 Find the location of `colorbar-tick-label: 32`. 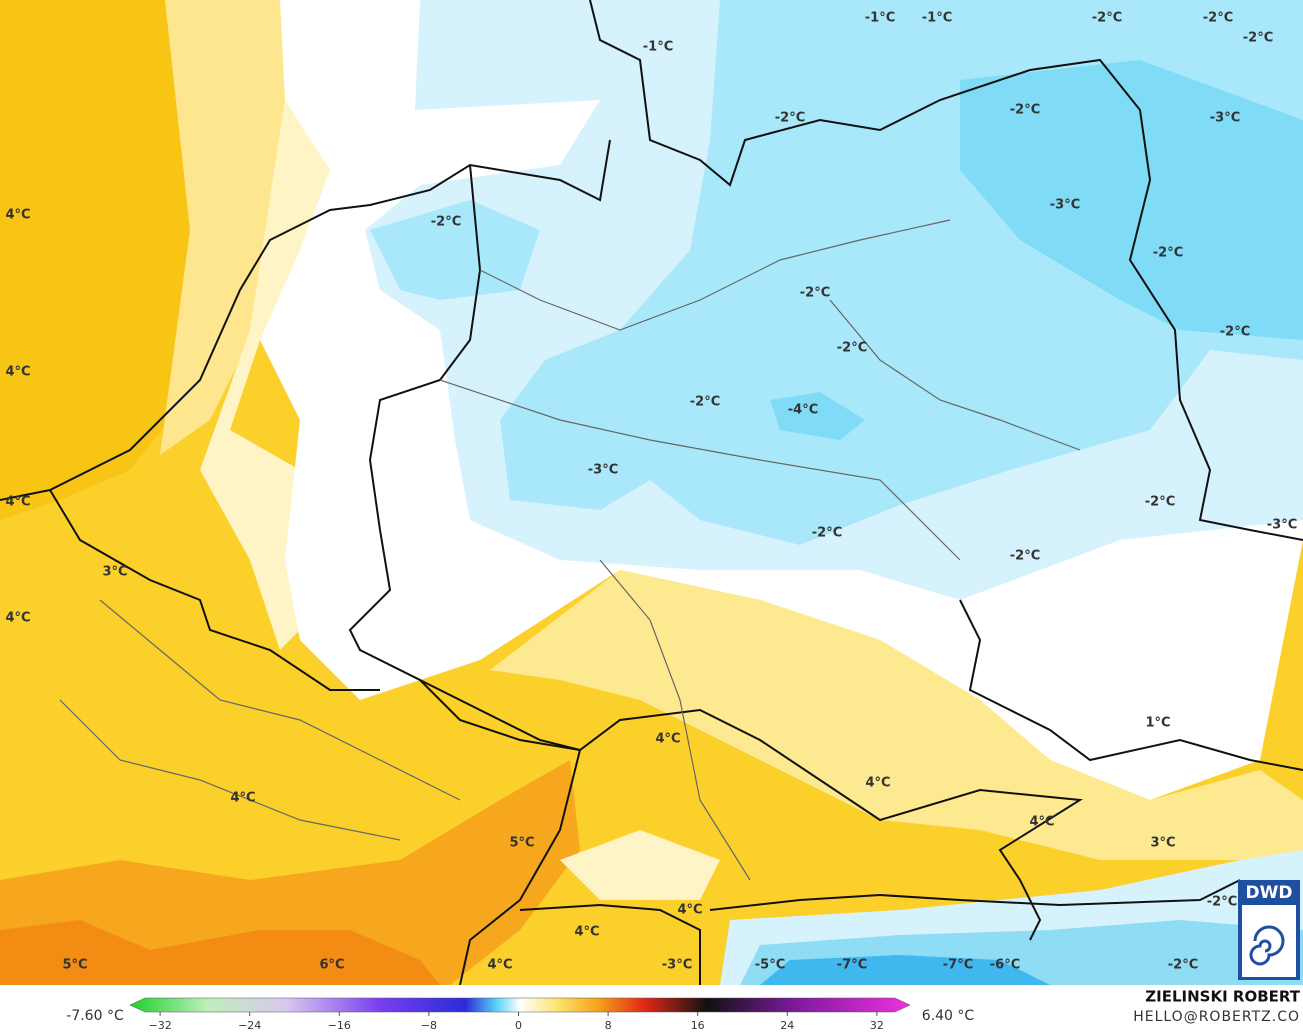

colorbar-tick-label: 32 is located at coordinates (877, 1025).